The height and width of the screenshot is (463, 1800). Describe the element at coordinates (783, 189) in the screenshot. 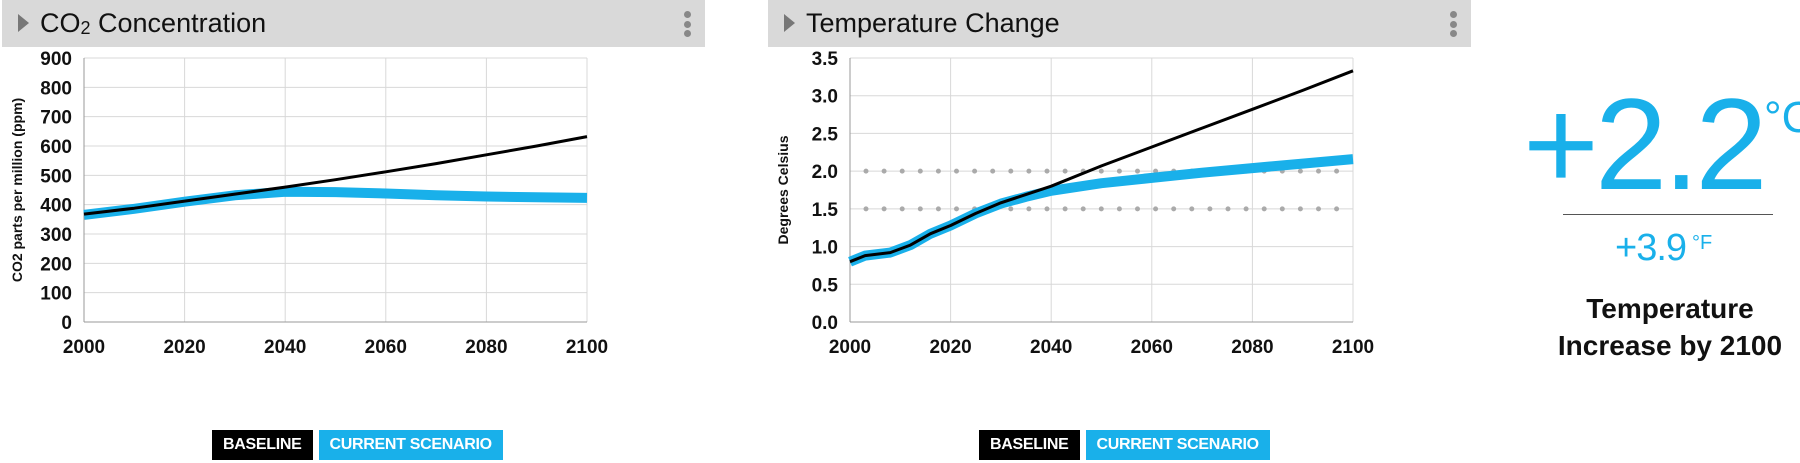

I see `y-axis-label: Degrees Celsius` at that location.